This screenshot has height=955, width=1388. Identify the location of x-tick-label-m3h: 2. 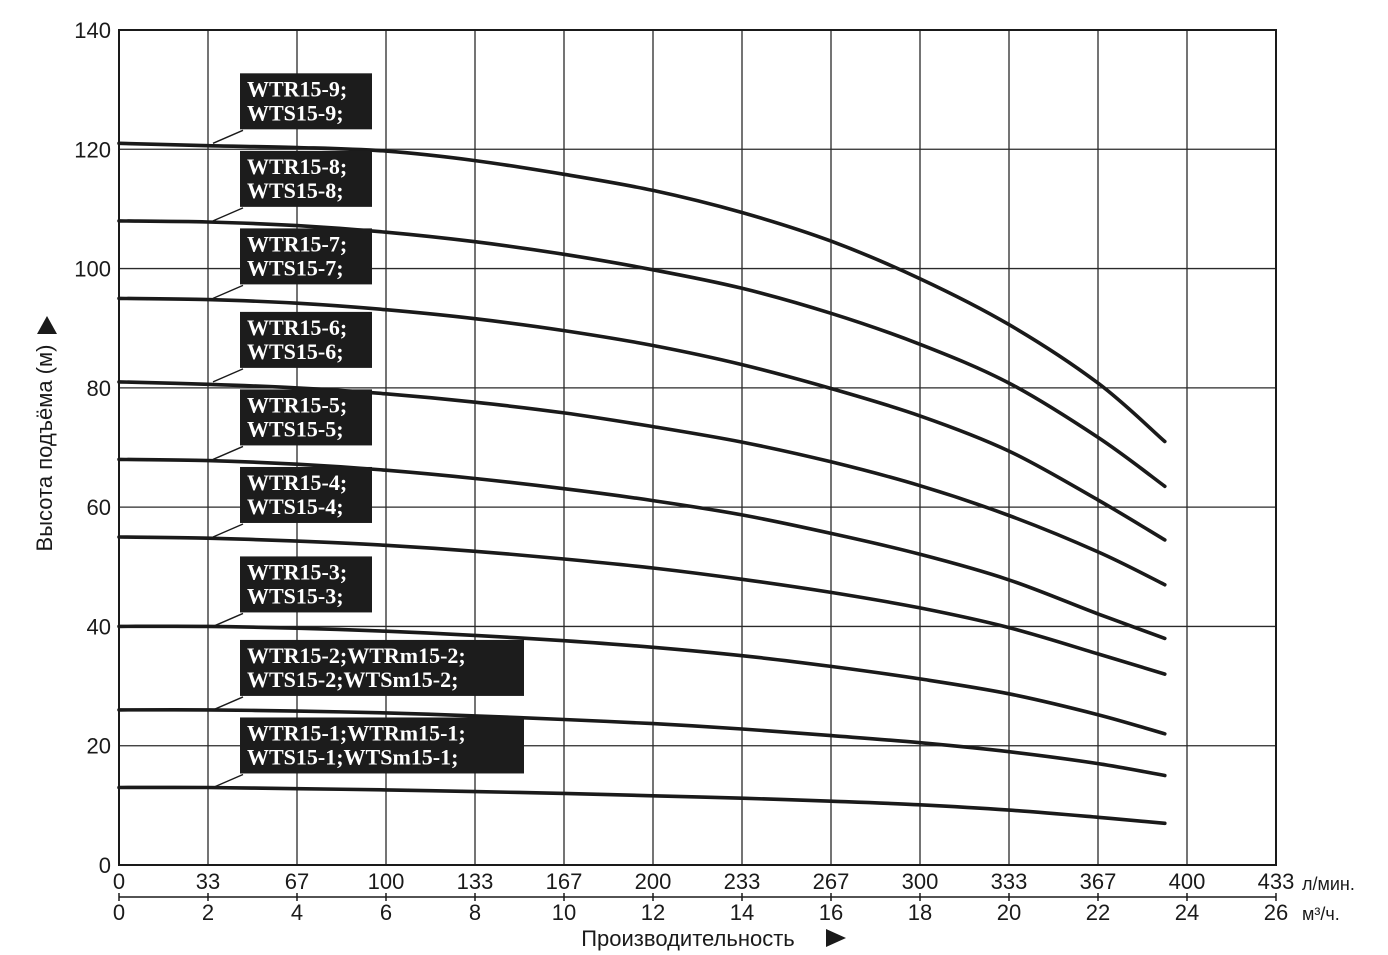
(208, 912).